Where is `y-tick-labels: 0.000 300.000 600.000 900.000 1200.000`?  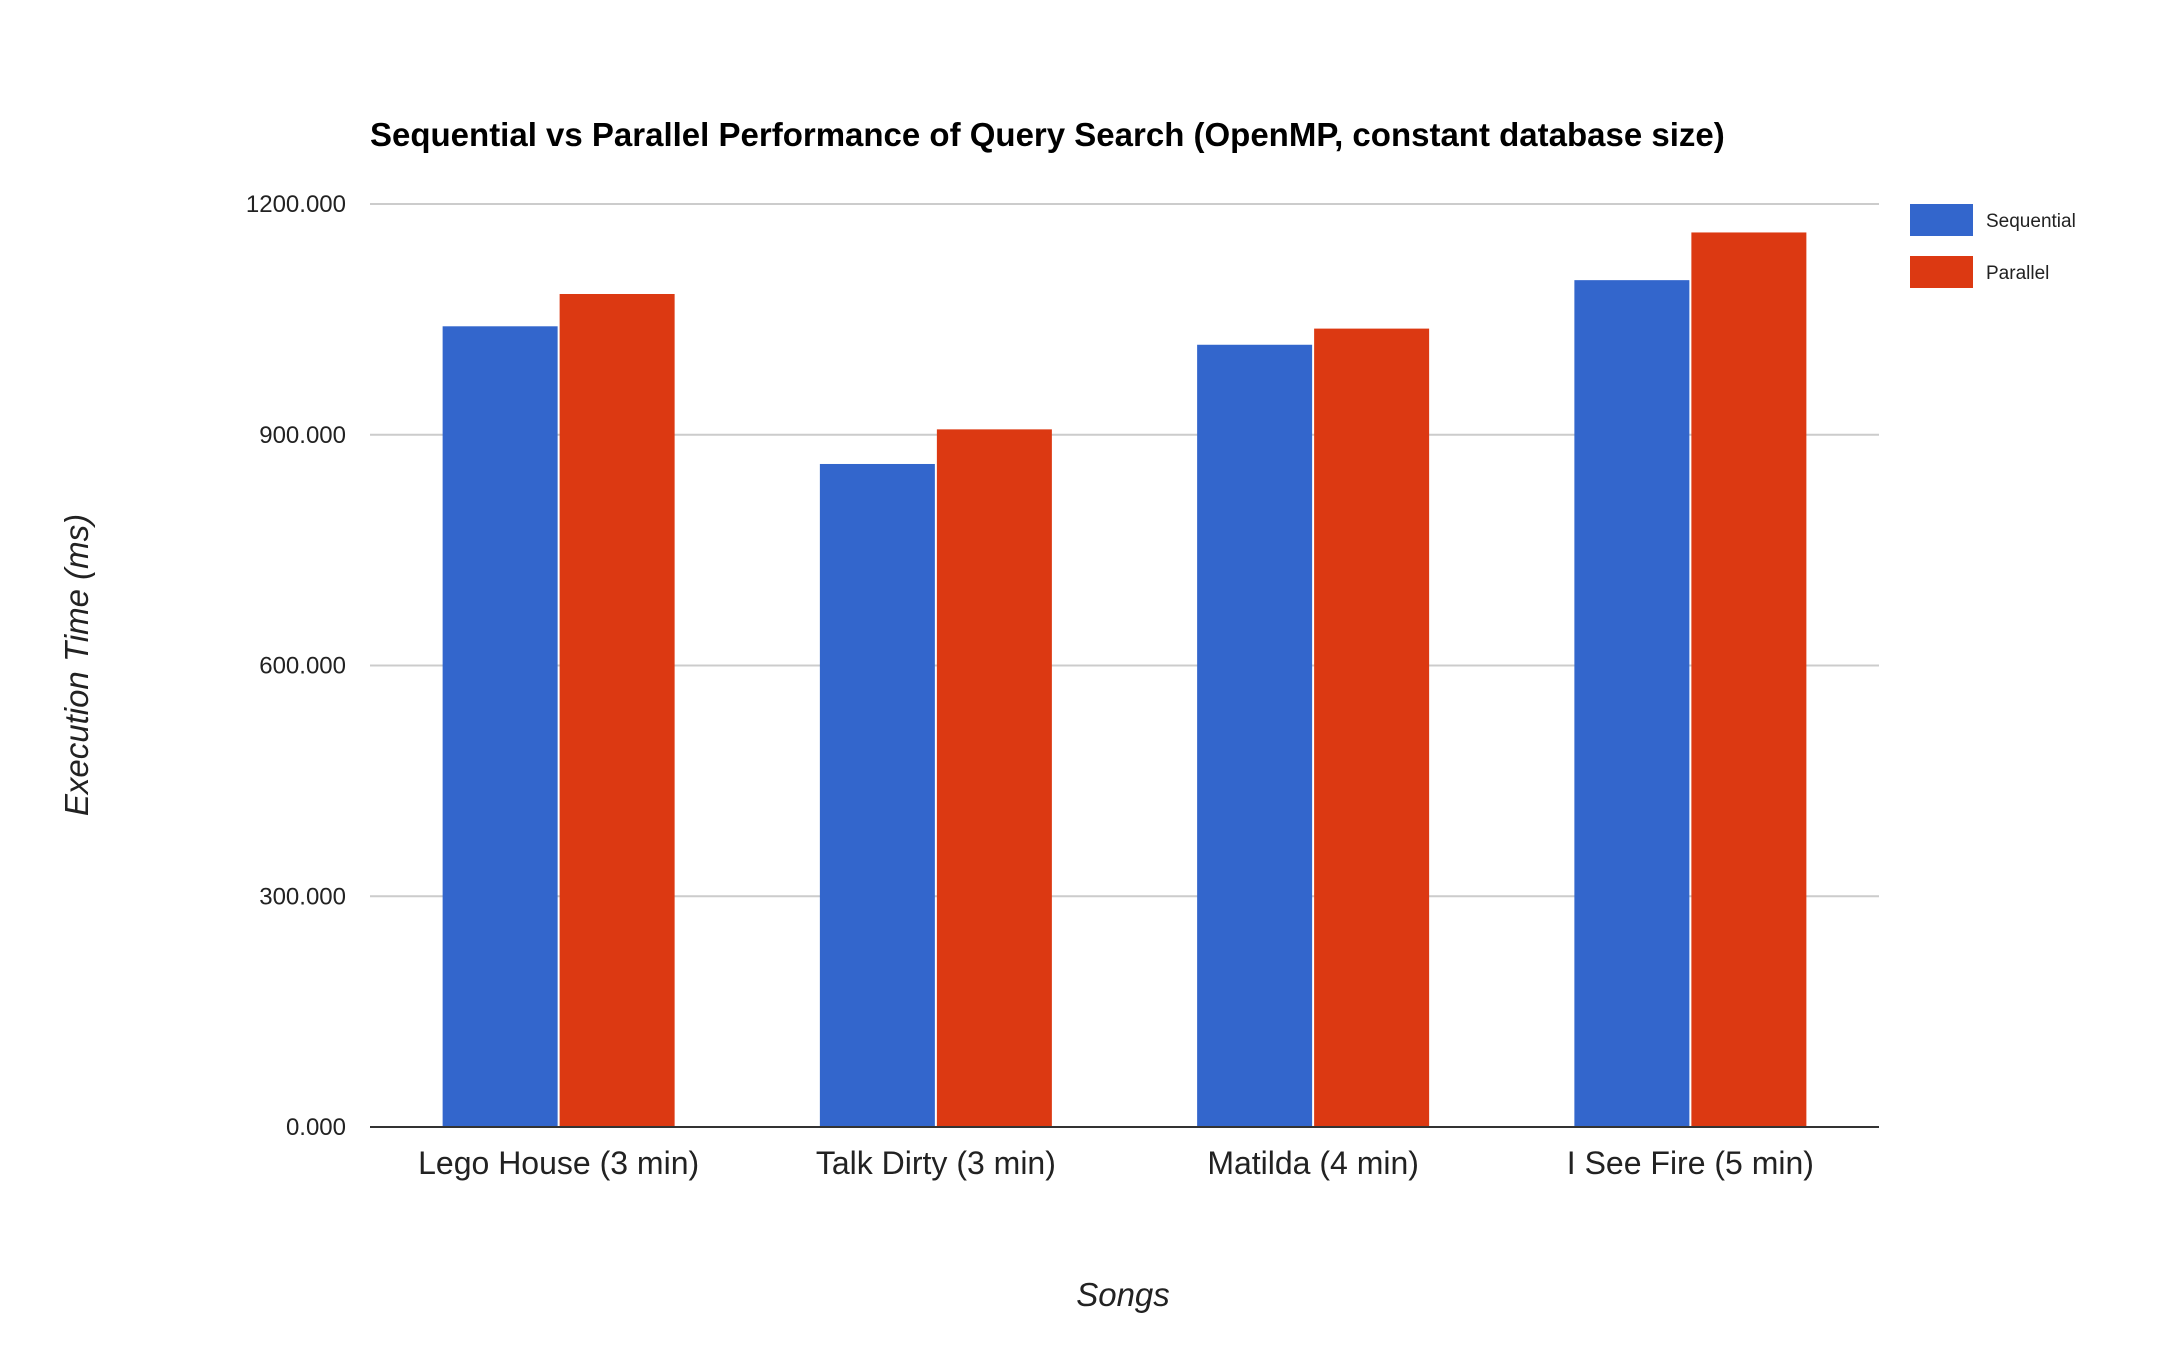
y-tick-labels: 0.000 300.000 600.000 900.000 1200.000 is located at coordinates (296, 666).